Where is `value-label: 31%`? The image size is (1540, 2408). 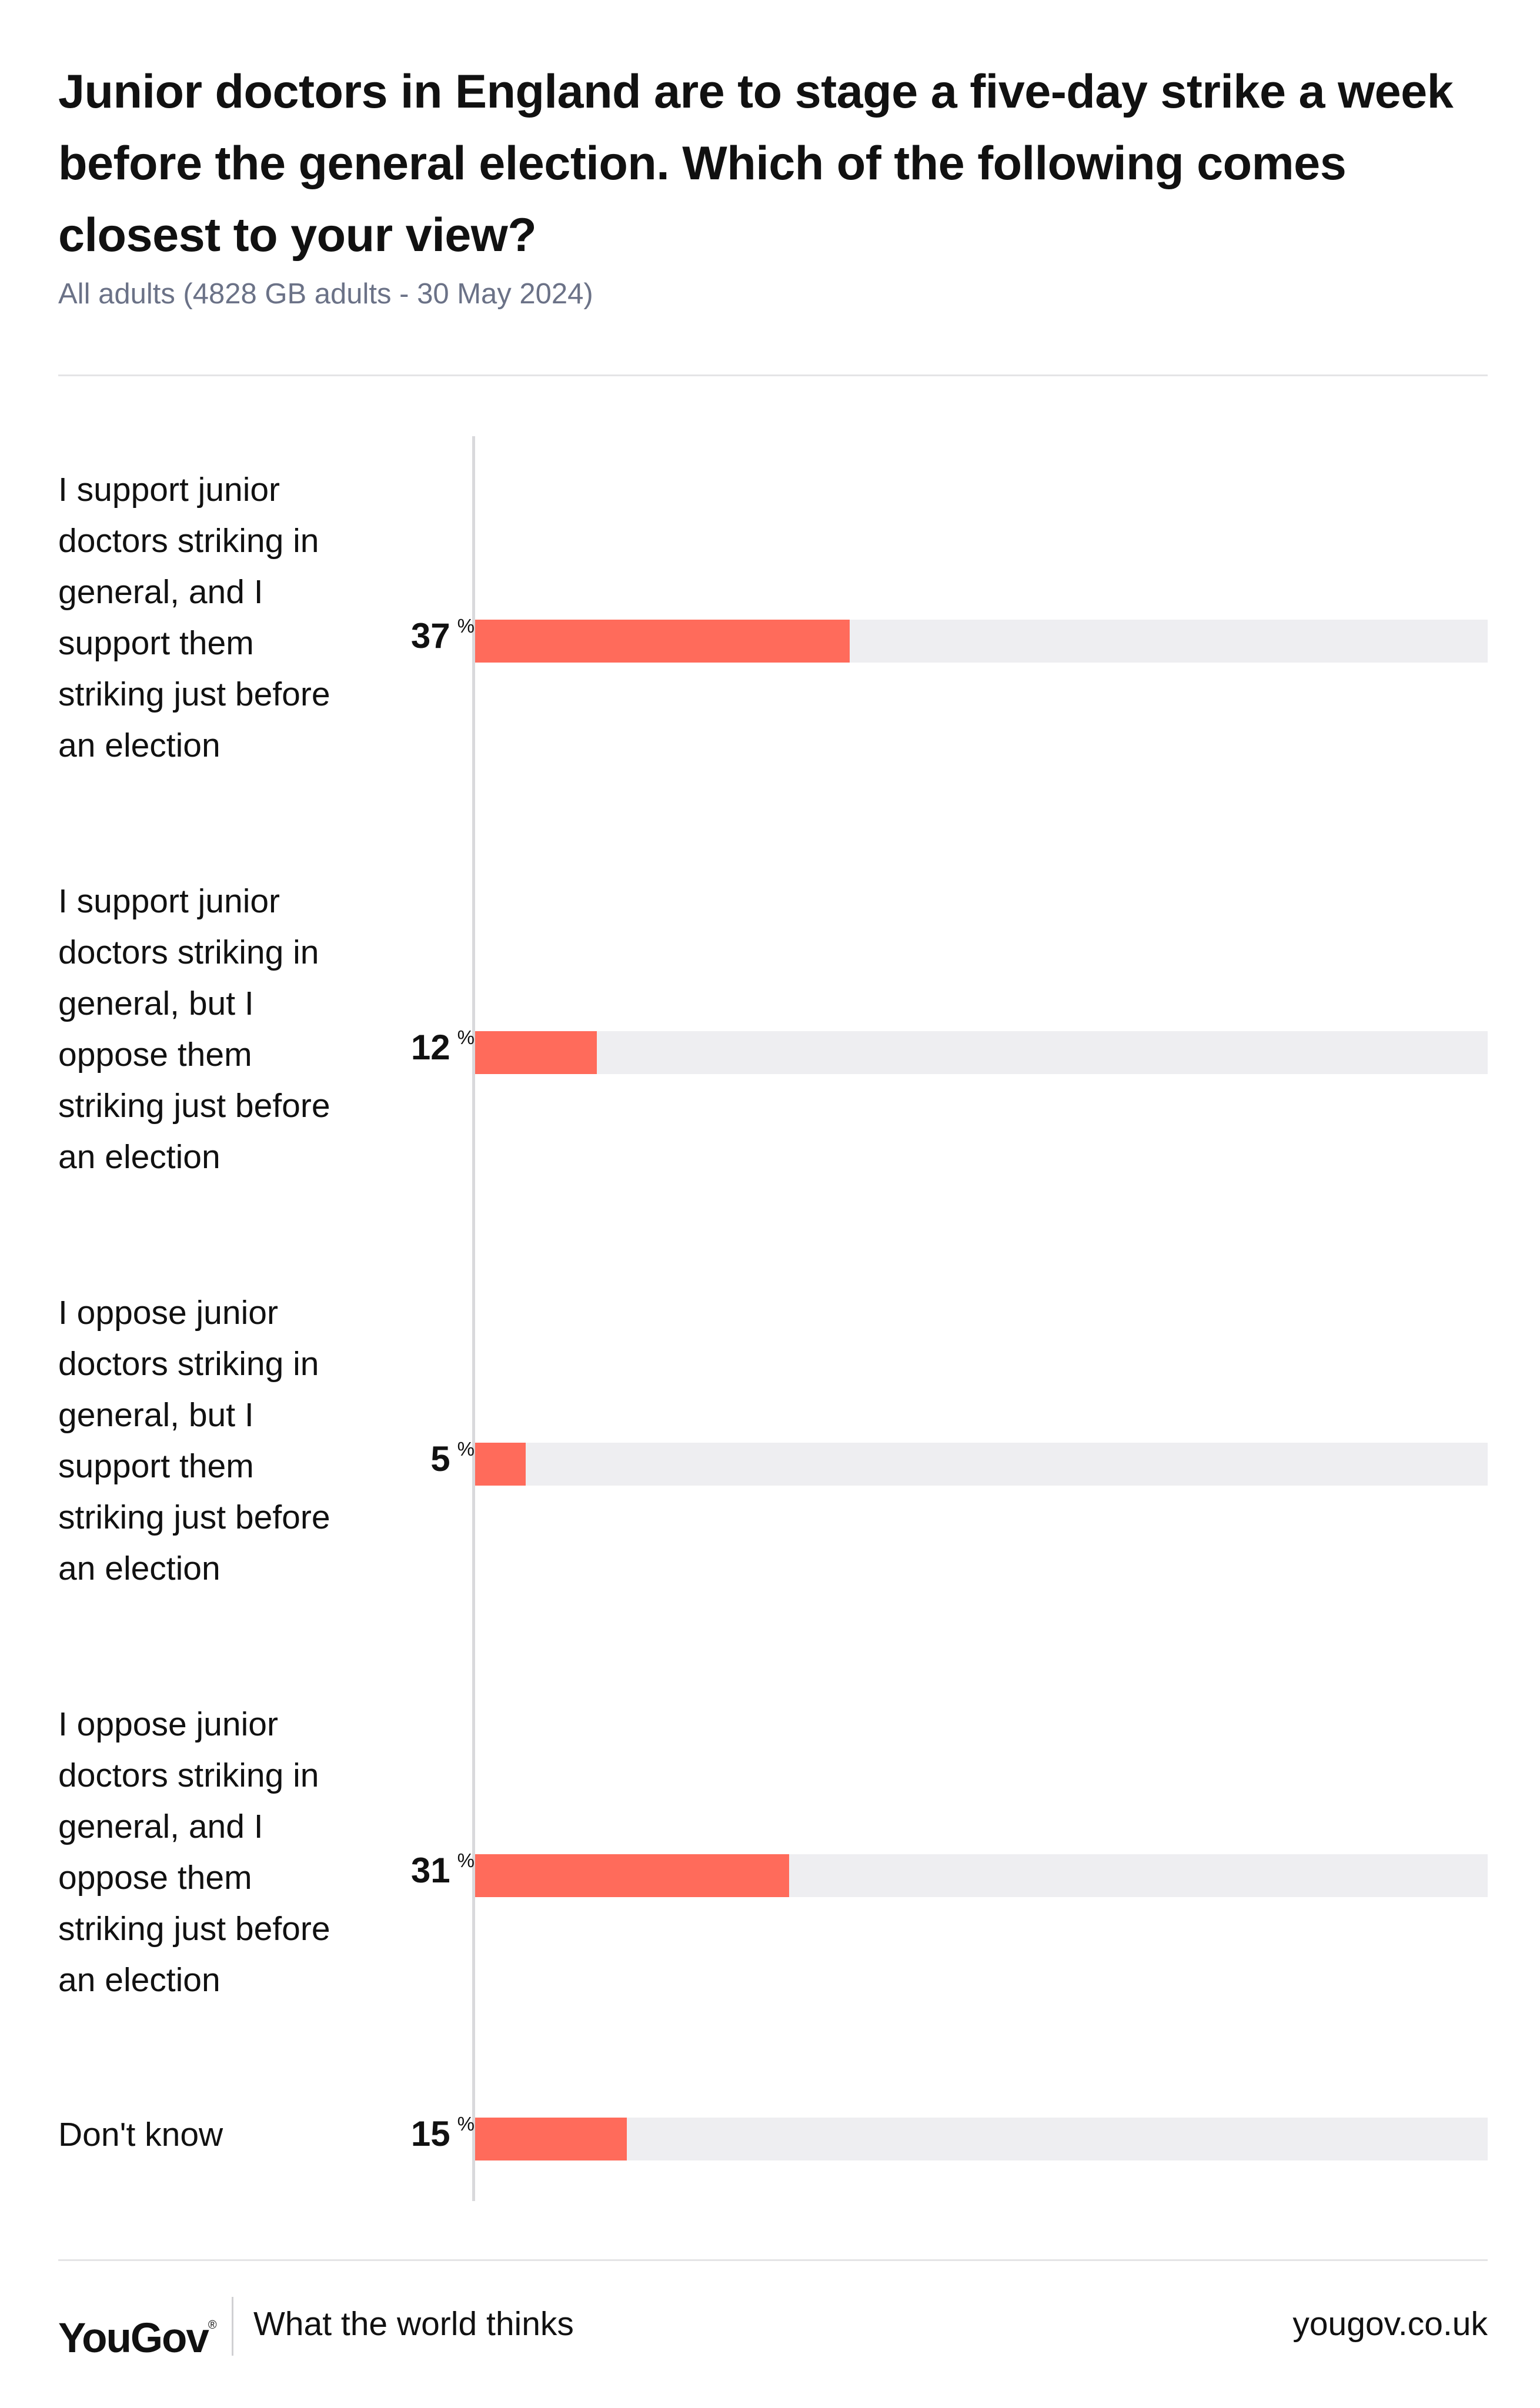
value-label: 31% is located at coordinates (443, 1870).